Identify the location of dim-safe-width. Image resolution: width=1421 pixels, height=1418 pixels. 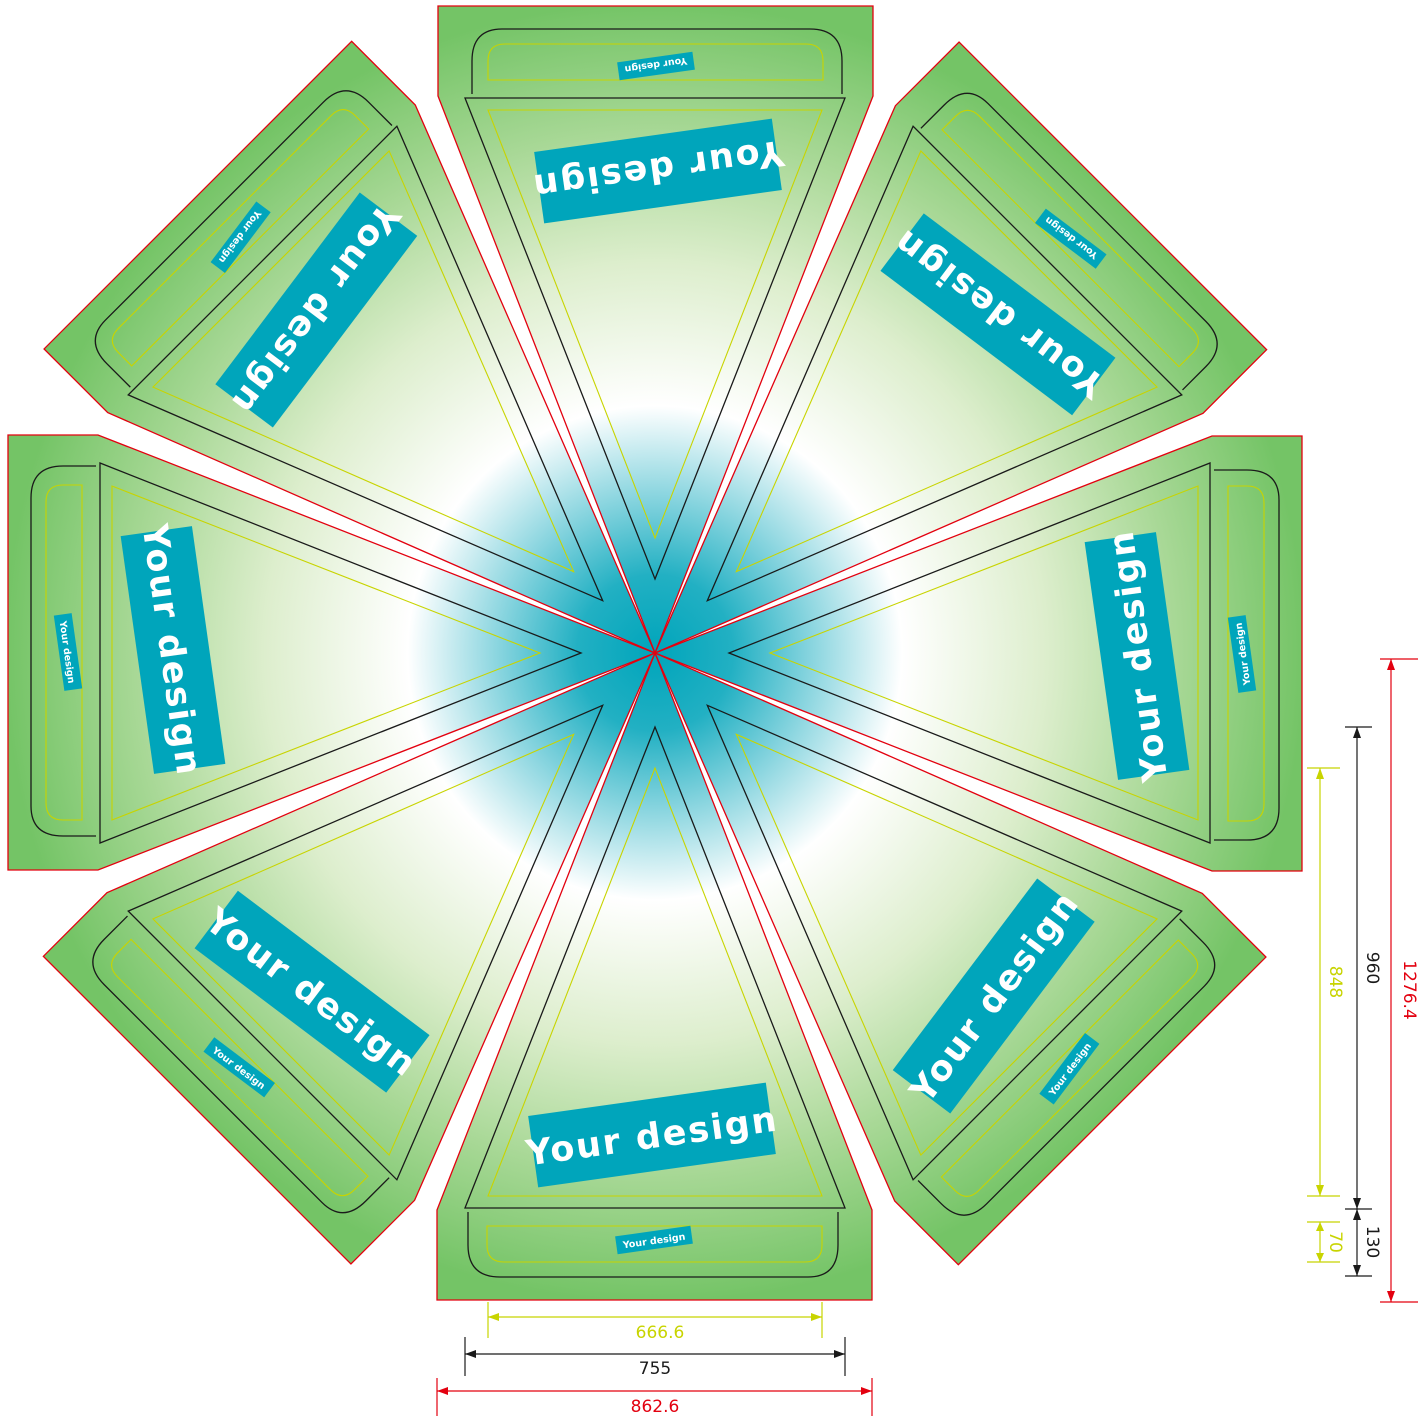
(655, 1320).